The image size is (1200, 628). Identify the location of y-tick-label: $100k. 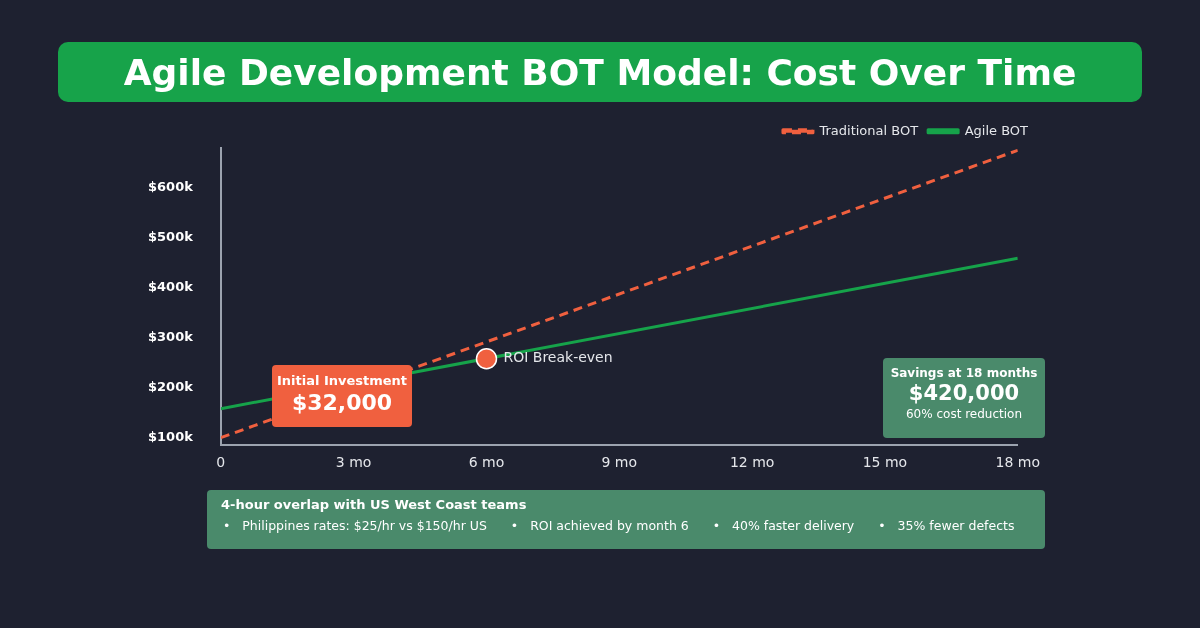
(171, 437).